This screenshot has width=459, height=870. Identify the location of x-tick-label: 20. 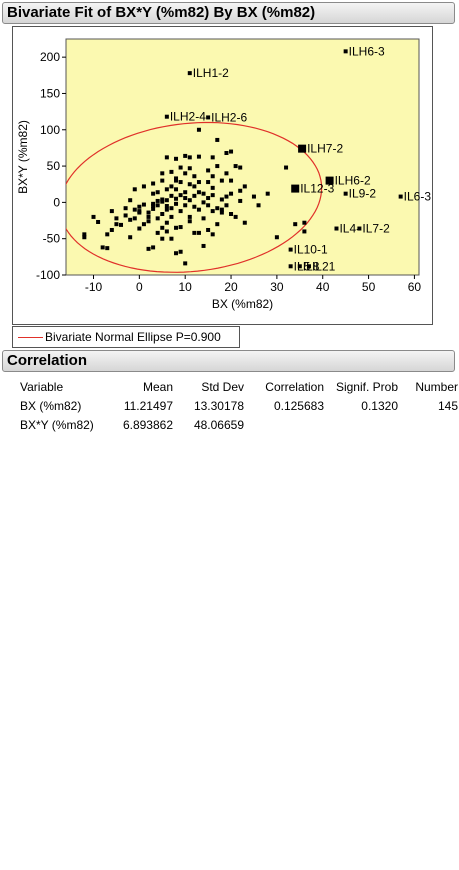
(231, 287).